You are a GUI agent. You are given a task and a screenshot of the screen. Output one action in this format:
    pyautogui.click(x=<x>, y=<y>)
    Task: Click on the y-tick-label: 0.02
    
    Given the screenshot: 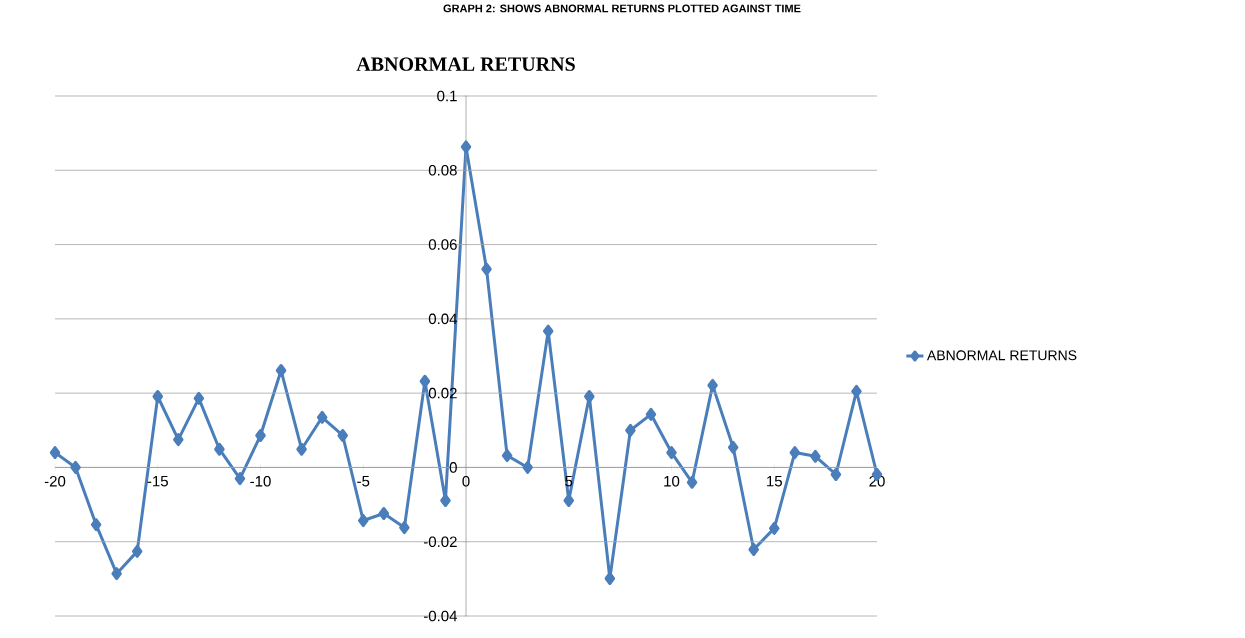 What is the action you would take?
    pyautogui.click(x=442, y=393)
    